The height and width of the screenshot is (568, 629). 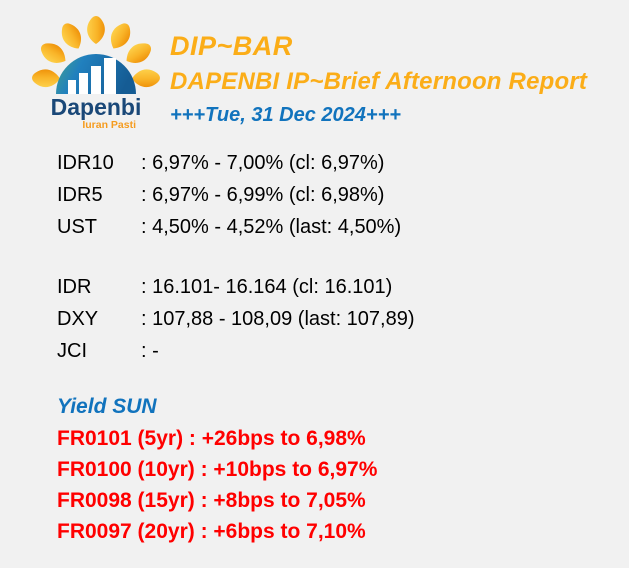 What do you see at coordinates (263, 162) in the screenshot?
I see `rate-value: : 6,97% - 7,00% (cl: 6,97%)` at bounding box center [263, 162].